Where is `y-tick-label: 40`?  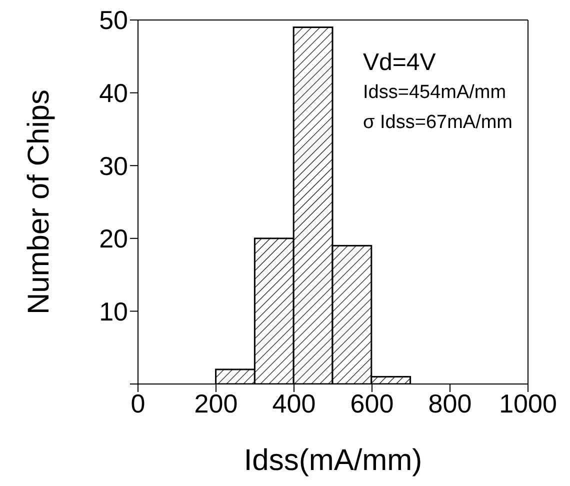
y-tick-label: 40 is located at coordinates (113, 93).